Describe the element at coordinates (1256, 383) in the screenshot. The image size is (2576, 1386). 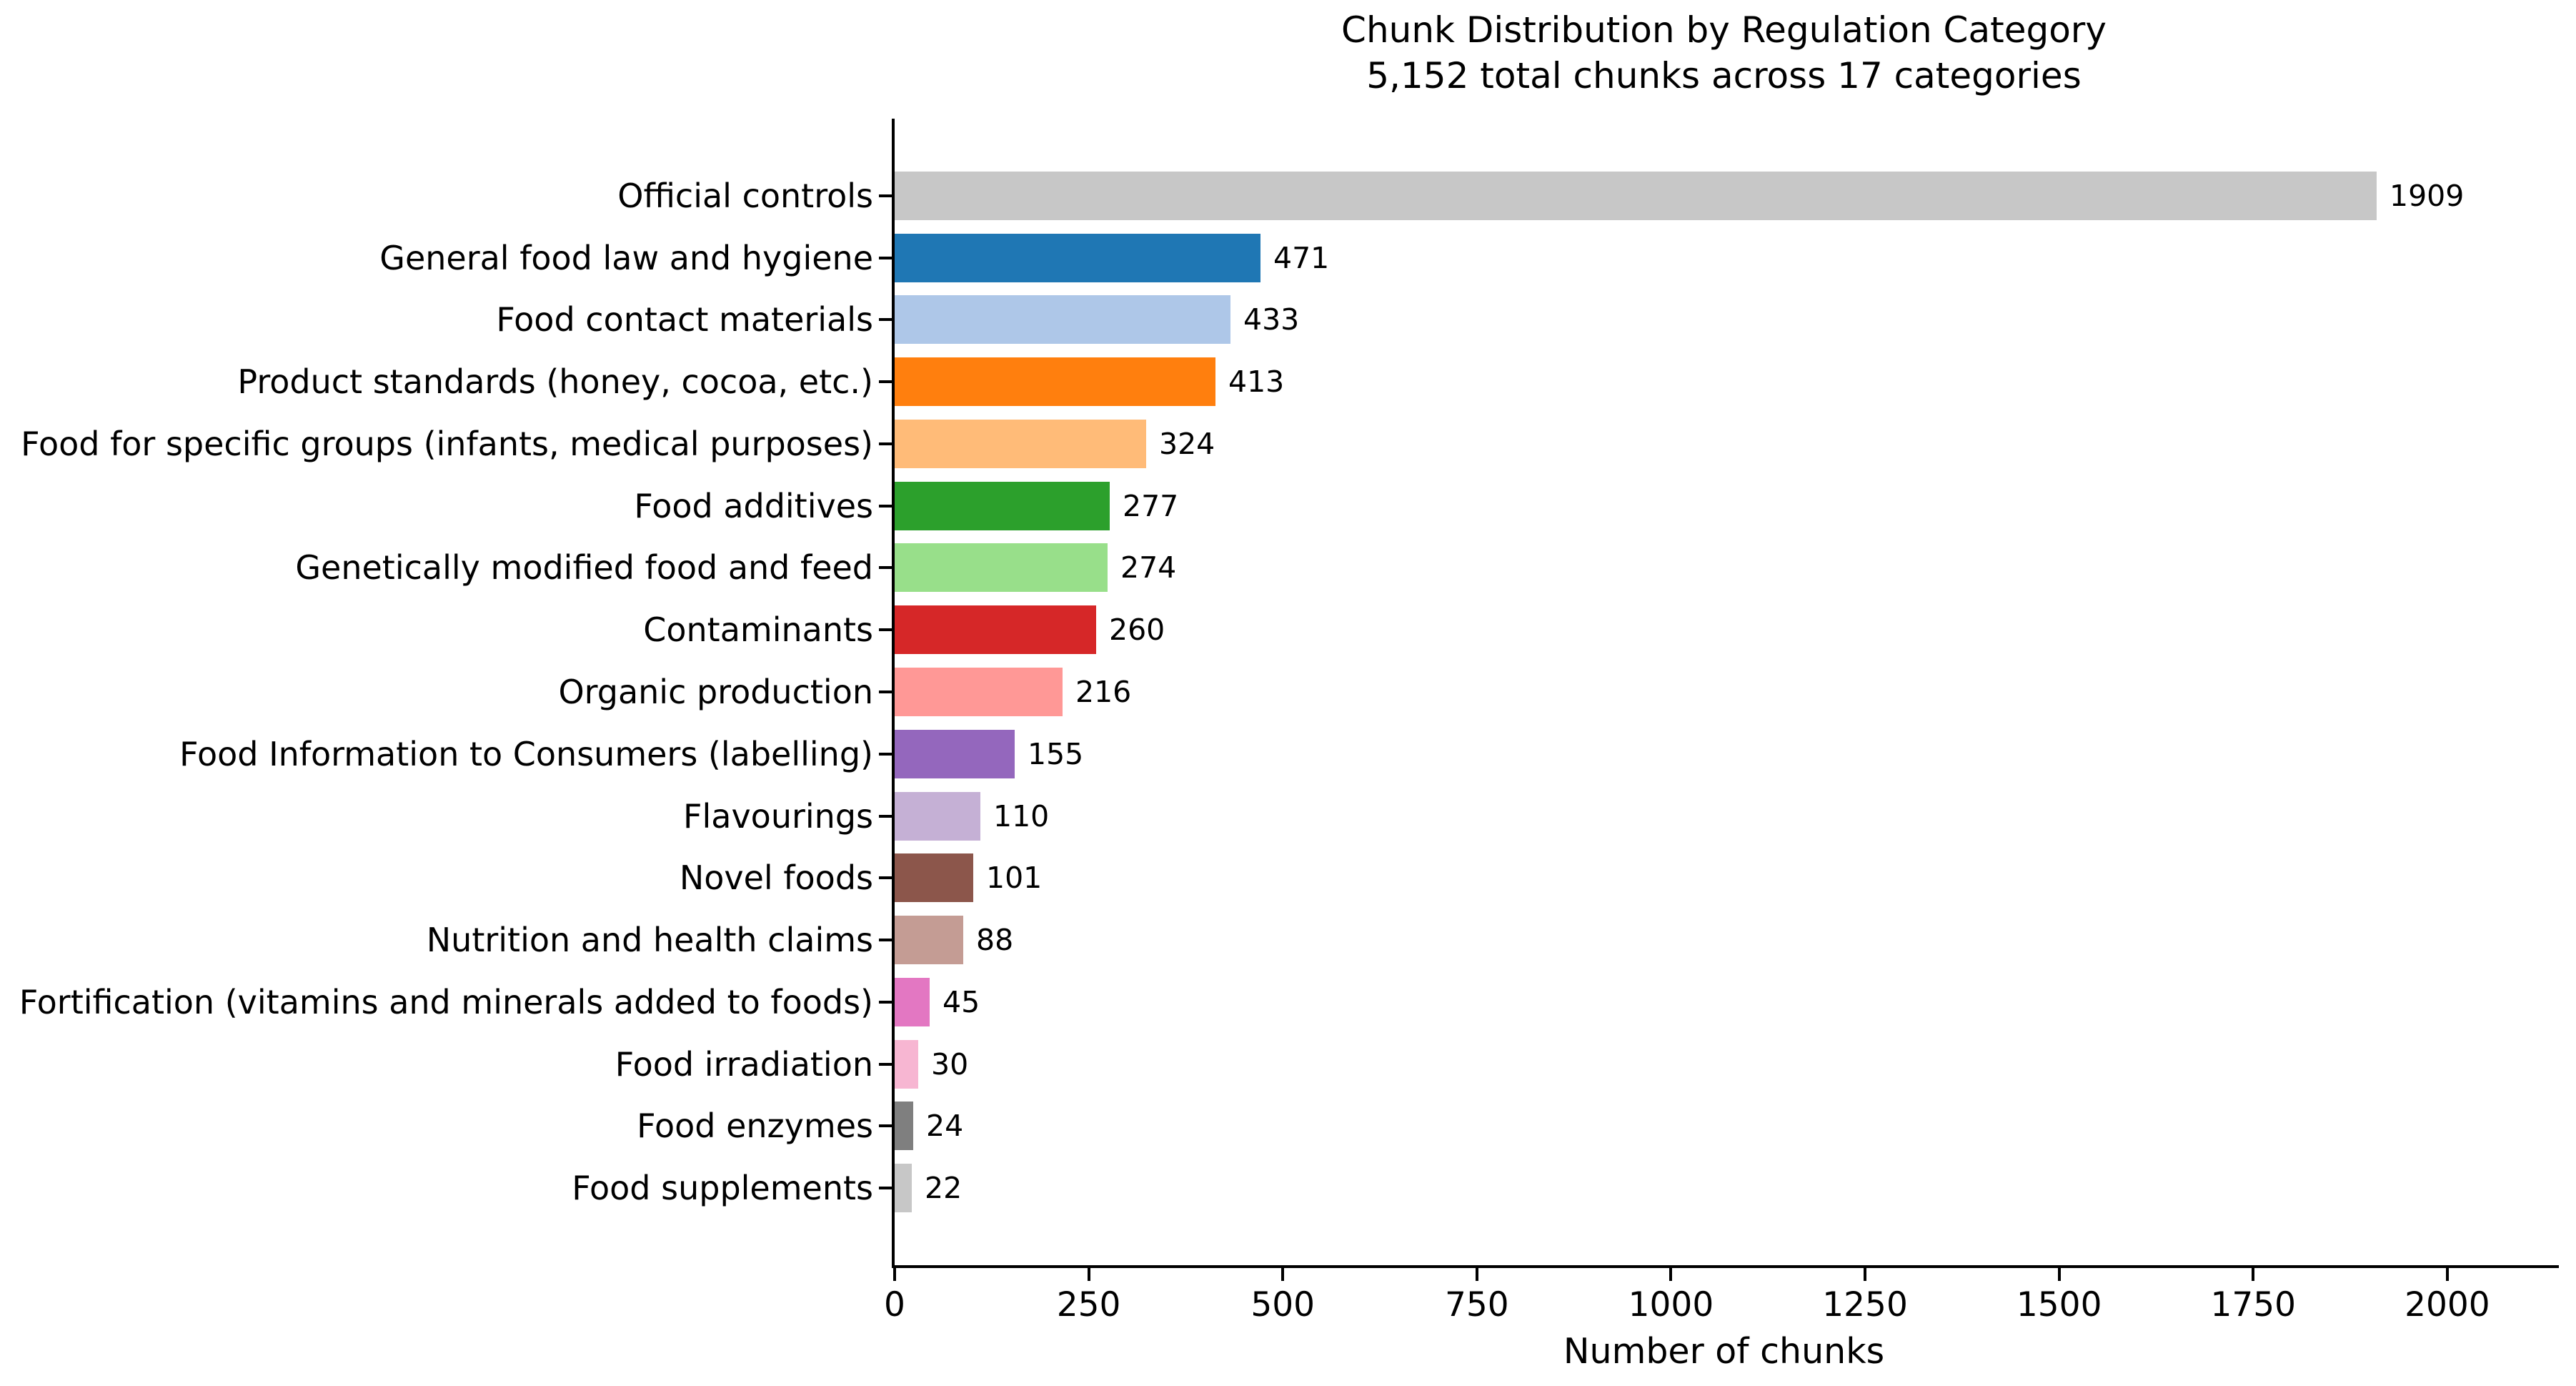
I see `bar-value-label: 413` at that location.